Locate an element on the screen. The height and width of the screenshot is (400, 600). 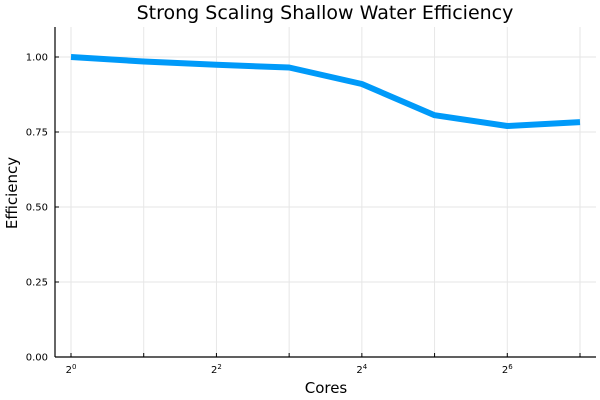
y-axis-label: Efficiency is located at coordinates (12, 193).